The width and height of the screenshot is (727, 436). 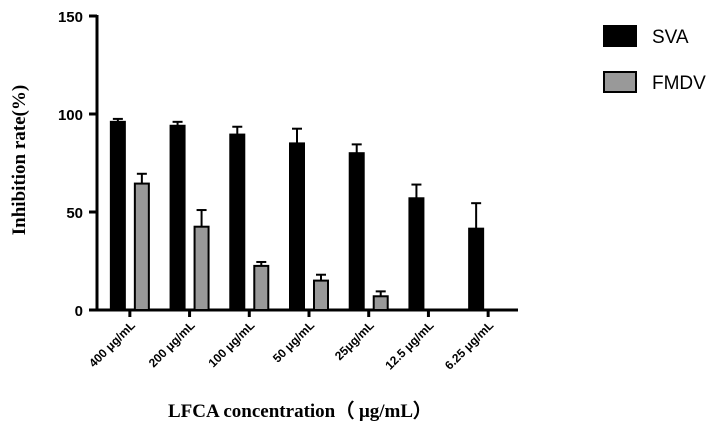 I want to click on x-tick-label: 12.5 μg/mL, so click(x=409, y=345).